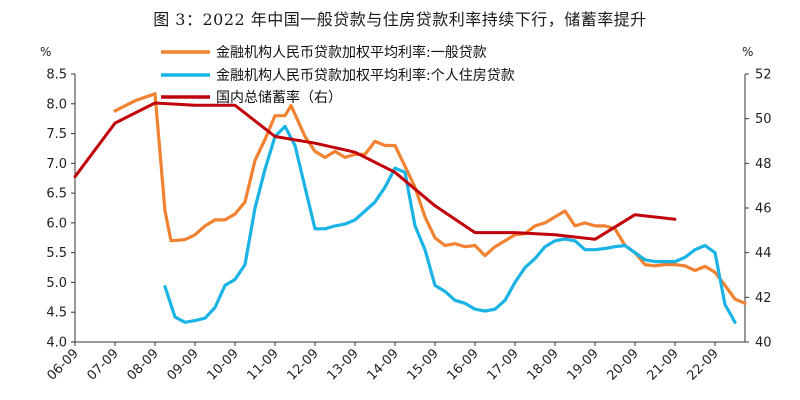 The width and height of the screenshot is (800, 400). Describe the element at coordinates (763, 343) in the screenshot. I see `y2-tick-label: 40` at that location.